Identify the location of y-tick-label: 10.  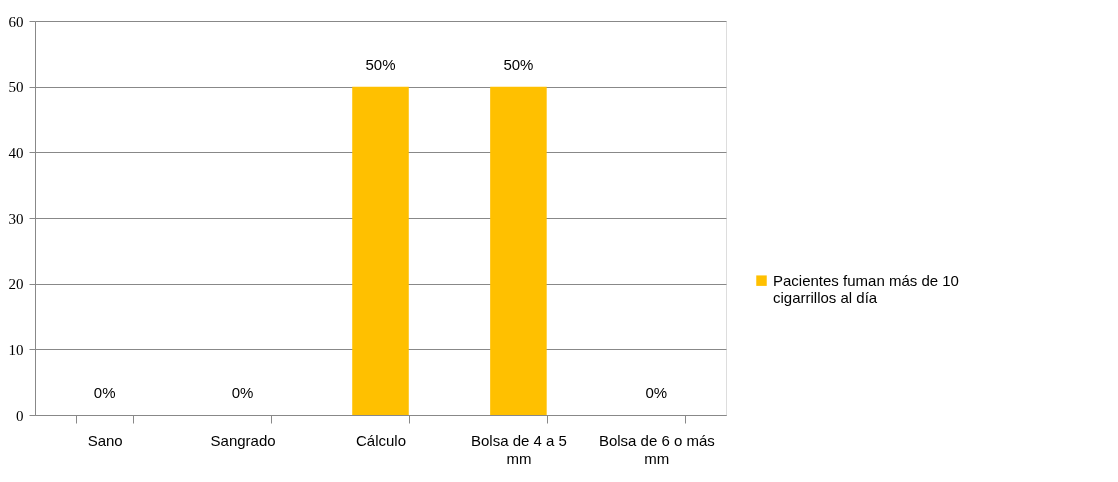
(16, 349).